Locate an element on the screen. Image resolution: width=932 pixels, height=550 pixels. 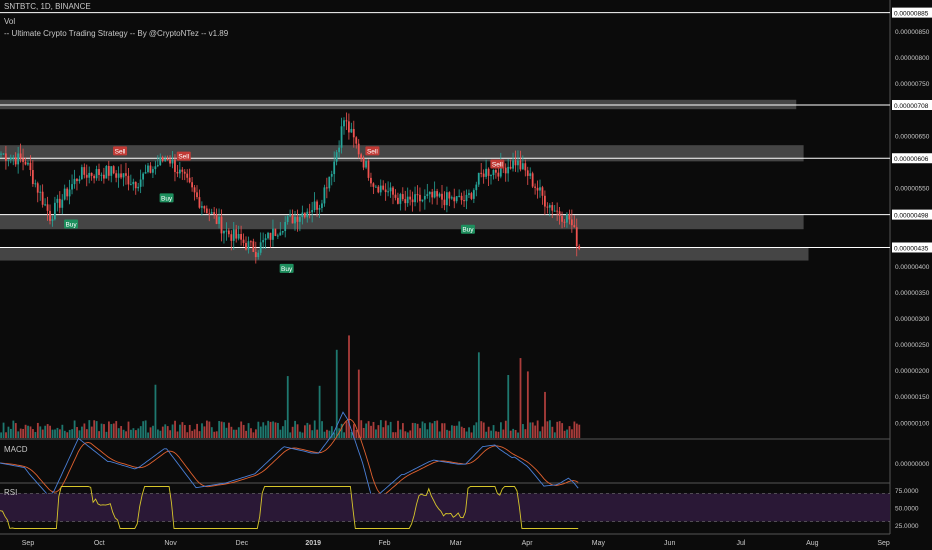
price-level-tag is located at coordinates (912, 12).